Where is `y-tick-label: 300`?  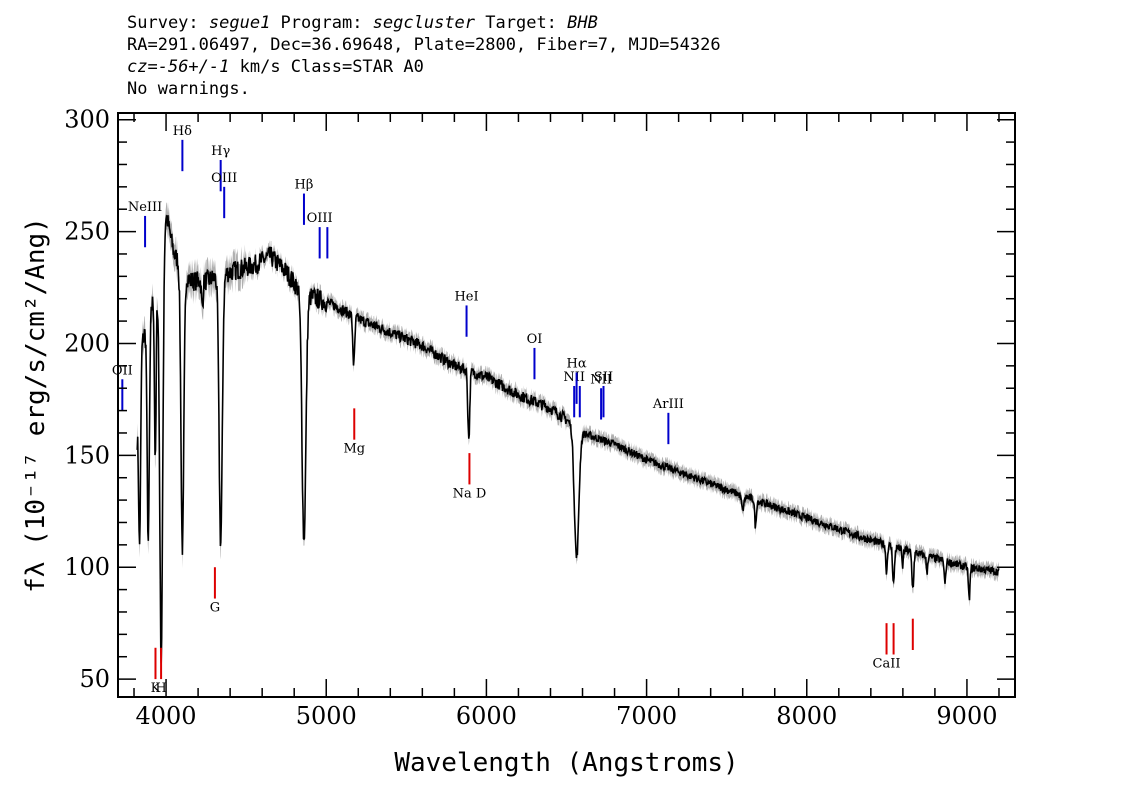 y-tick-label: 300 is located at coordinates (87, 120).